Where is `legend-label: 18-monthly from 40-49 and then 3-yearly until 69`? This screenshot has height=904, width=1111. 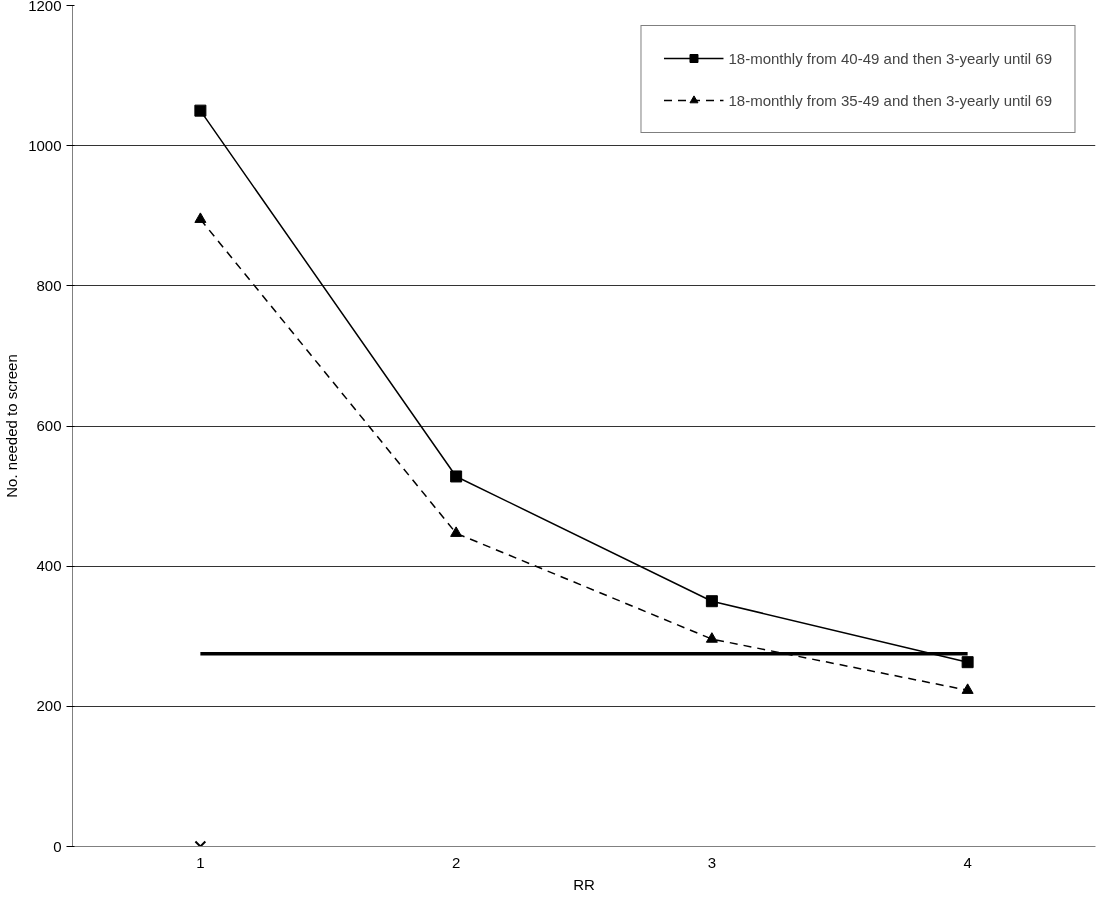 legend-label: 18-monthly from 40-49 and then 3-yearly until 69 is located at coordinates (890, 58).